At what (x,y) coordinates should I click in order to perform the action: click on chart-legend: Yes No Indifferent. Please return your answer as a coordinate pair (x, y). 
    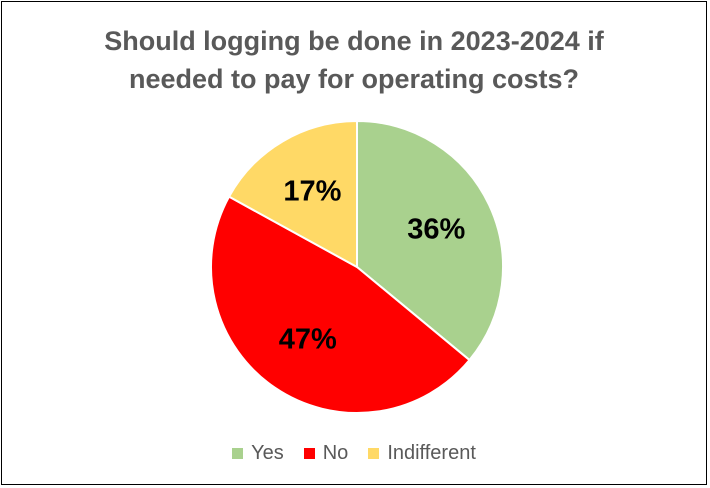
    Looking at the image, I should click on (354, 453).